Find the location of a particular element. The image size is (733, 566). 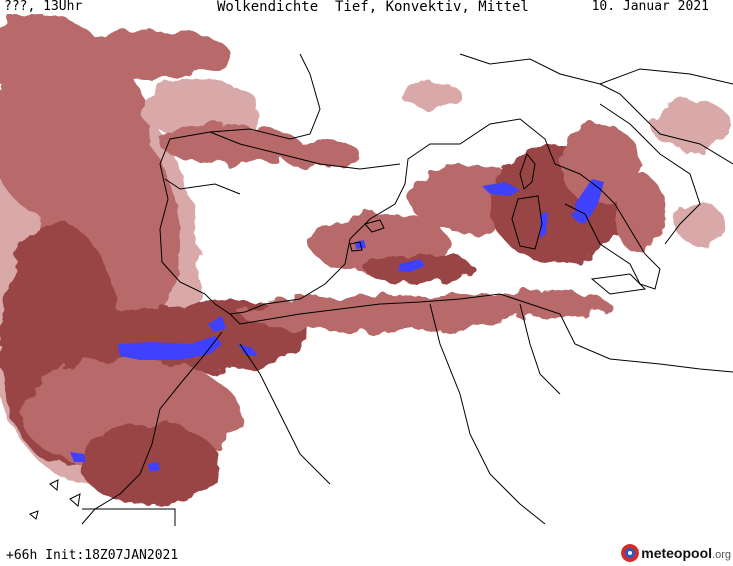

logo-icon is located at coordinates (630, 553).